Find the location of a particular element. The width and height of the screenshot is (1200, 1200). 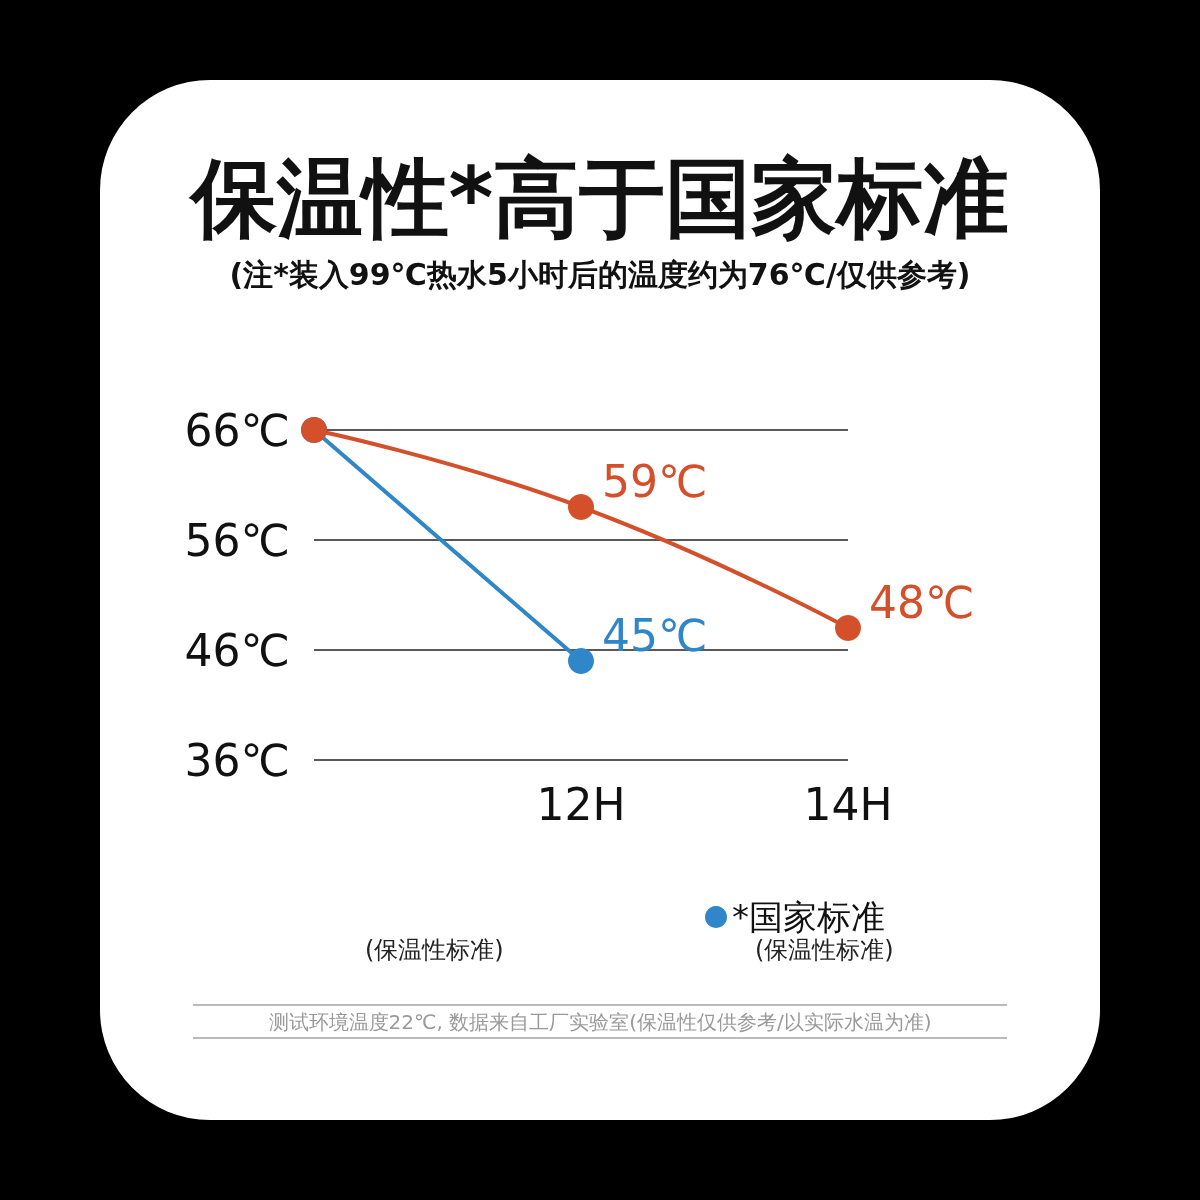

chart-title: 保温性*高于国家标准 is located at coordinates (598, 198).